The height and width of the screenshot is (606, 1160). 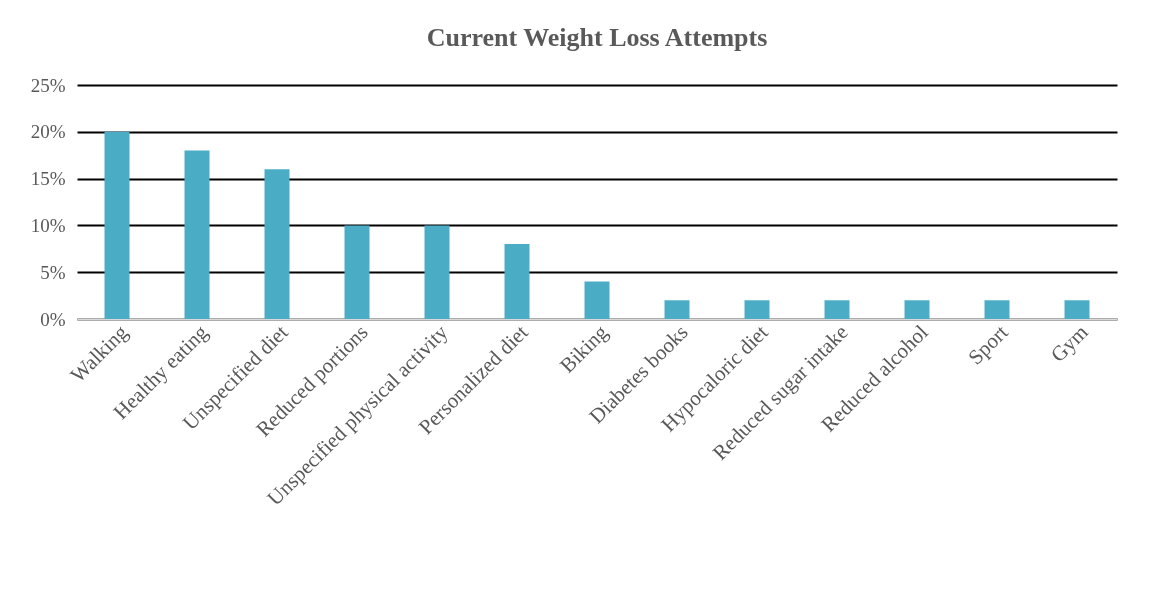 I want to click on y-tick-label: 0%, so click(x=53, y=319).